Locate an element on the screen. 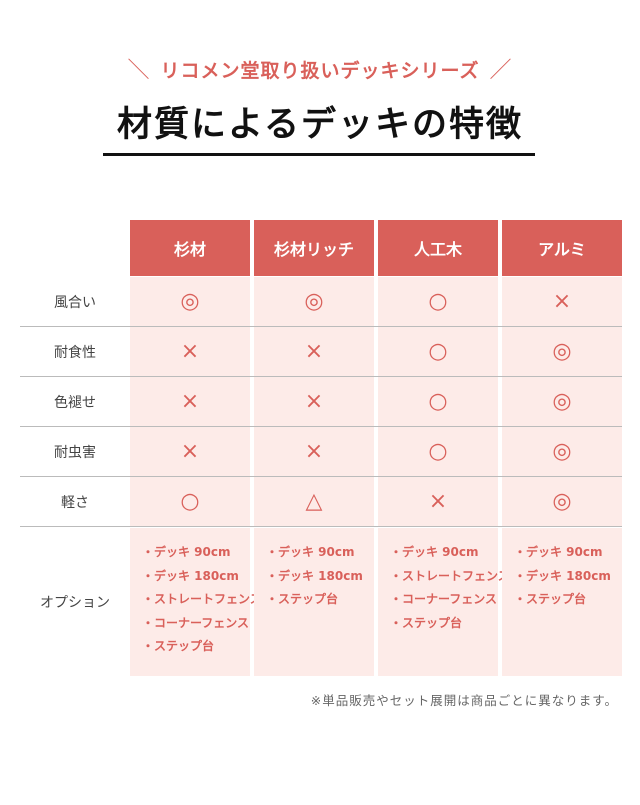 The height and width of the screenshot is (805, 640). column-header: アルミ is located at coordinates (562, 248).